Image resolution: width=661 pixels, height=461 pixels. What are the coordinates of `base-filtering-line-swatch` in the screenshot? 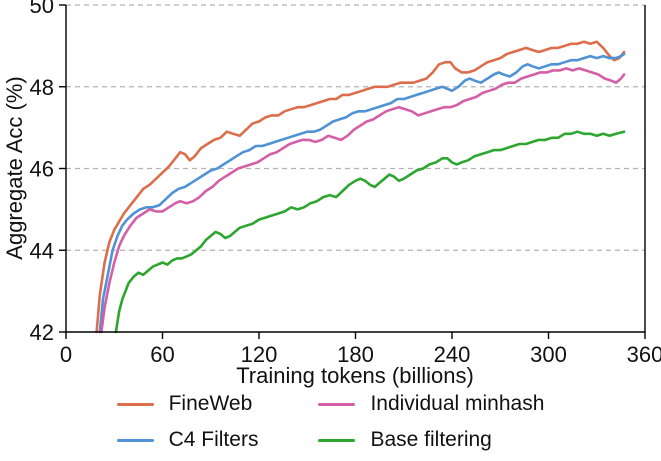 It's located at (337, 440).